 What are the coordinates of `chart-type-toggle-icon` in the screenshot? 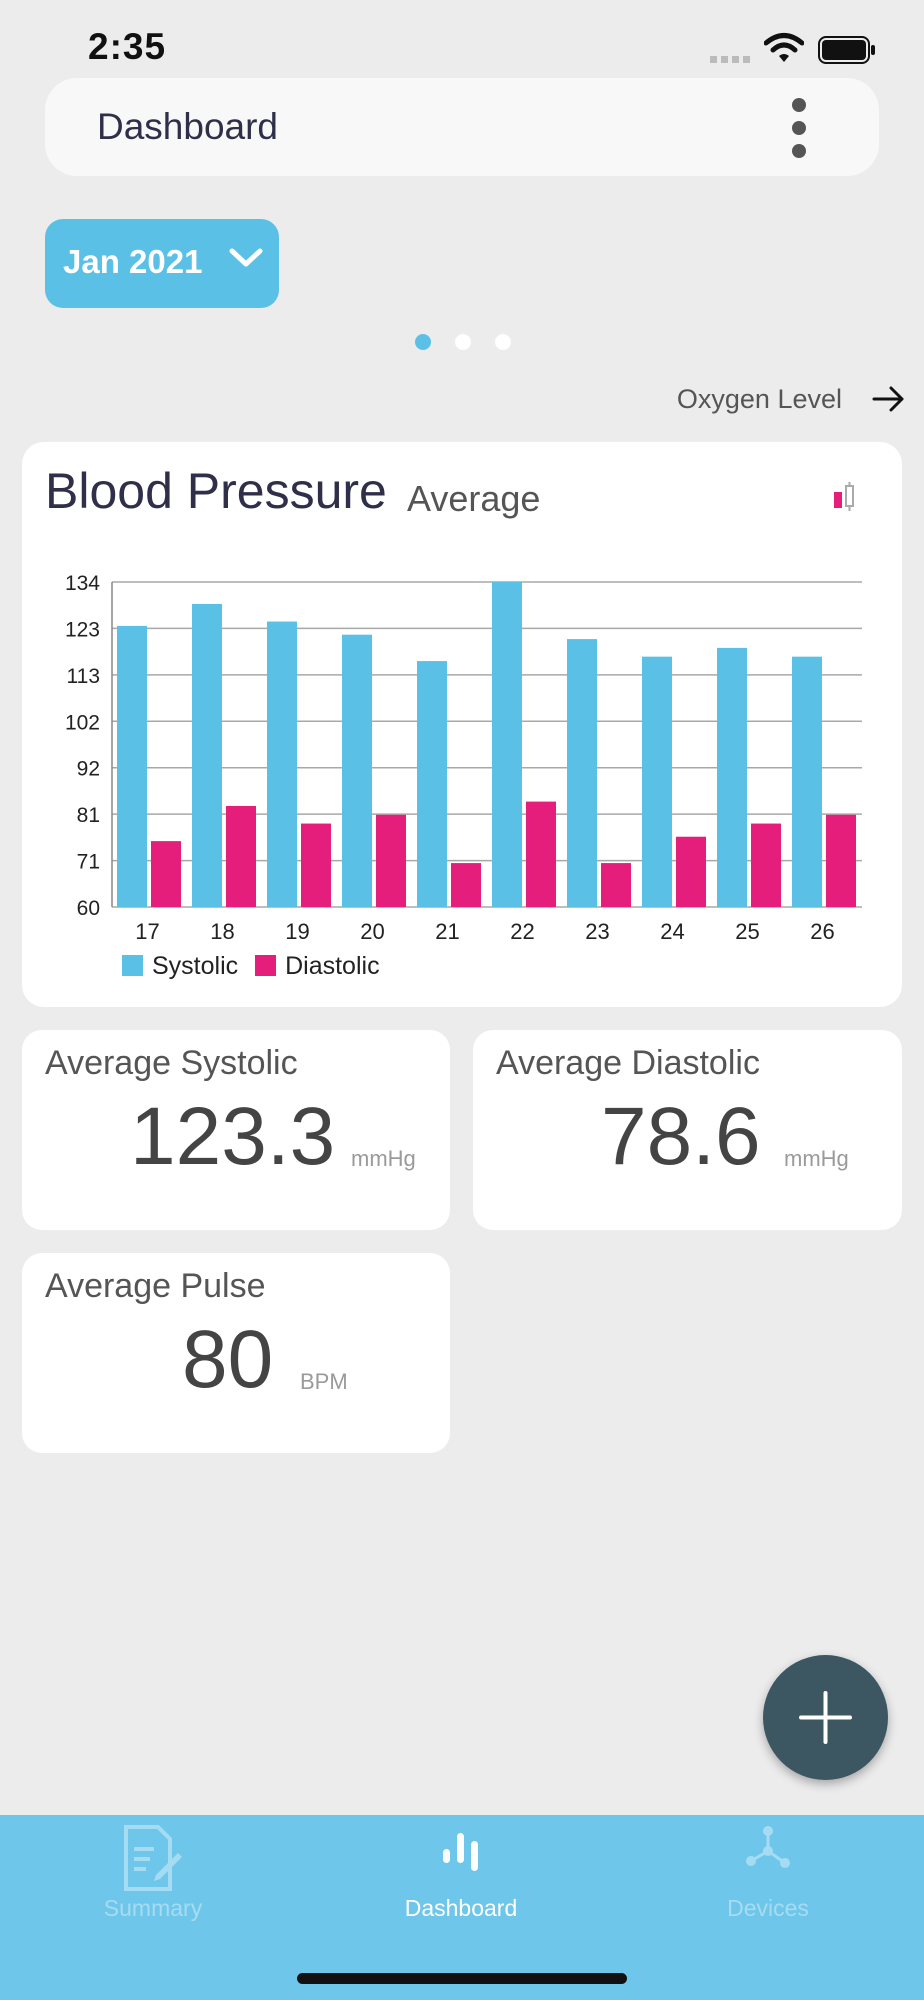 It's located at (844, 497).